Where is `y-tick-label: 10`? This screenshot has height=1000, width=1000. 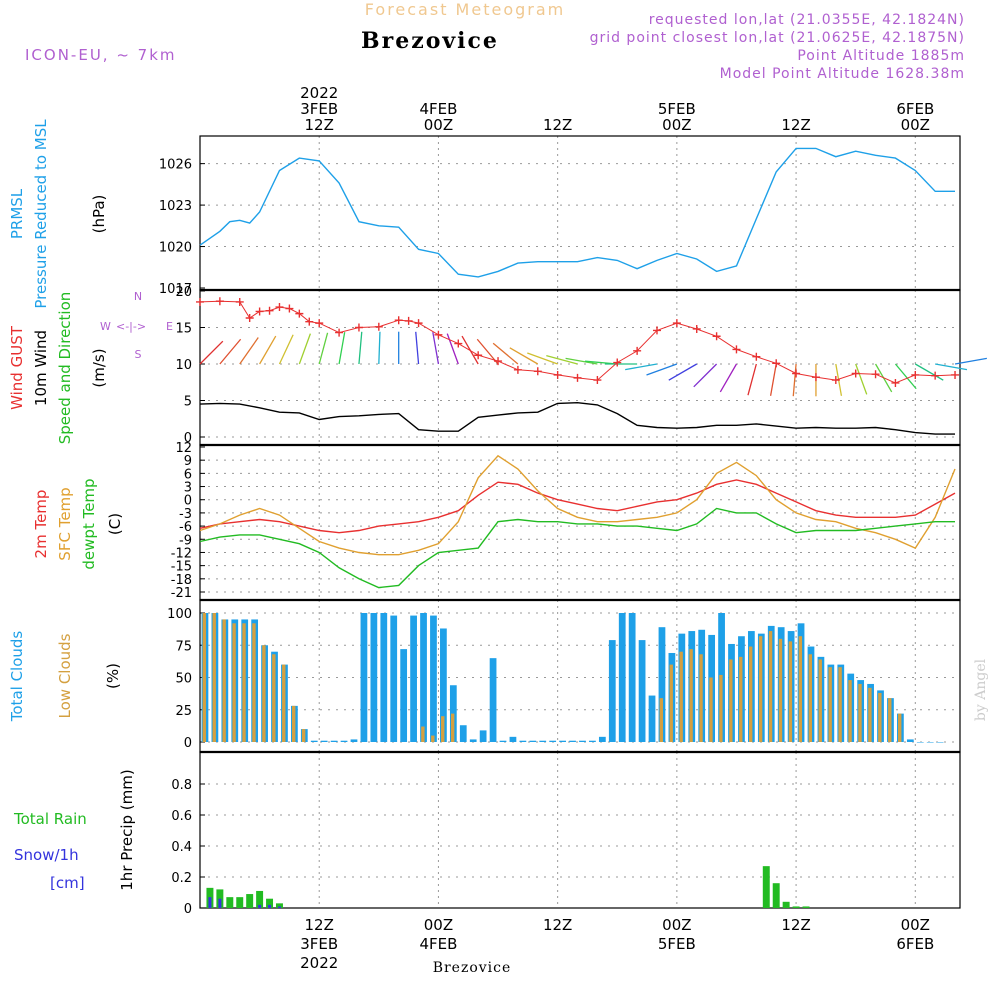 y-tick-label: 10 is located at coordinates (183, 365).